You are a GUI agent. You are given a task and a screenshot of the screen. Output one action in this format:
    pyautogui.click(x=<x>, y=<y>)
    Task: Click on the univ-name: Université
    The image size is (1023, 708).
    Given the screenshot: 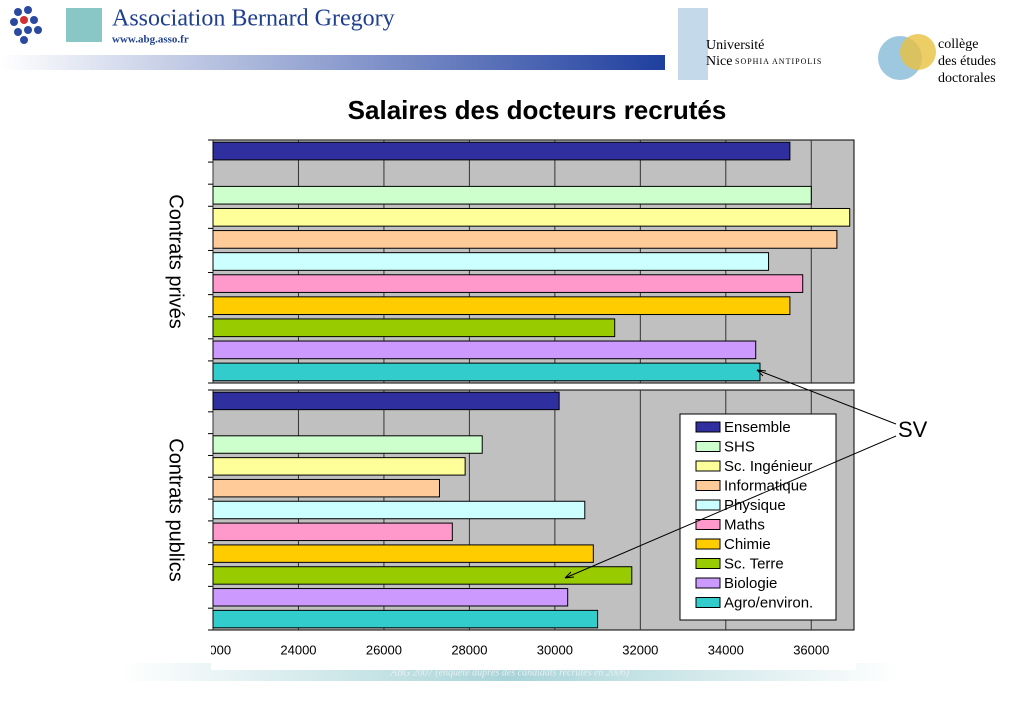 What is the action you would take?
    pyautogui.click(x=735, y=45)
    